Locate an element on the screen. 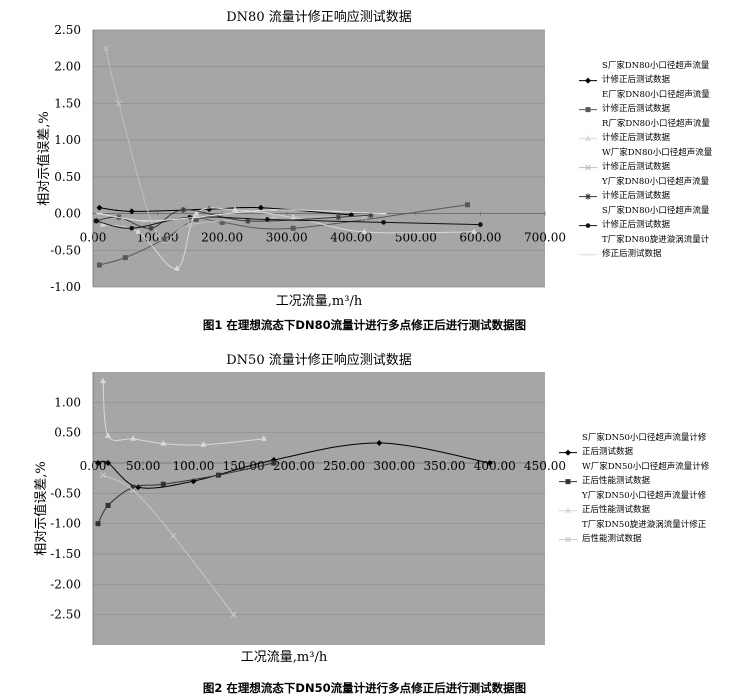 The width and height of the screenshot is (729, 700). y-tick-label: -2.00 is located at coordinates (65, 584).